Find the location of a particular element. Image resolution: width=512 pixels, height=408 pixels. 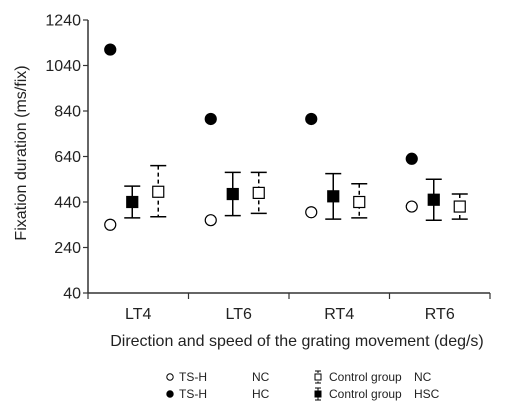

y-tick-label: 1040 is located at coordinates (63, 66).